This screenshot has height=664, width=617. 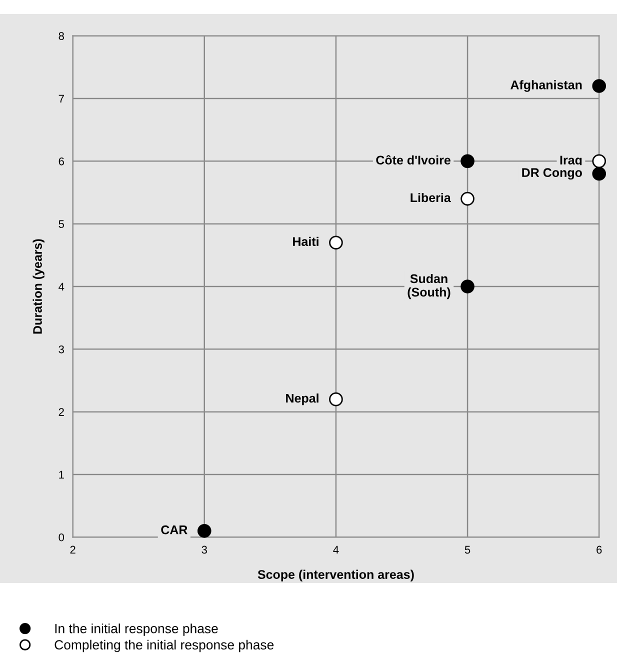 What do you see at coordinates (136, 630) in the screenshot?
I see `legend-label: In the initial response phase` at bounding box center [136, 630].